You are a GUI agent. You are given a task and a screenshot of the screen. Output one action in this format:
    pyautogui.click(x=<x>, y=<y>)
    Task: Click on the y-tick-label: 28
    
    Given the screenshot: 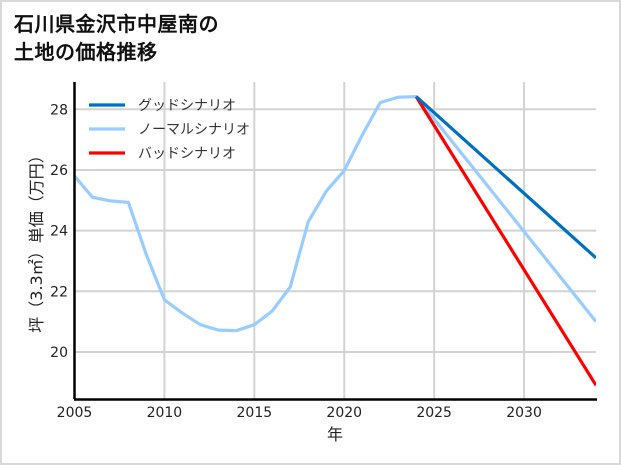 What is the action you would take?
    pyautogui.click(x=59, y=110)
    